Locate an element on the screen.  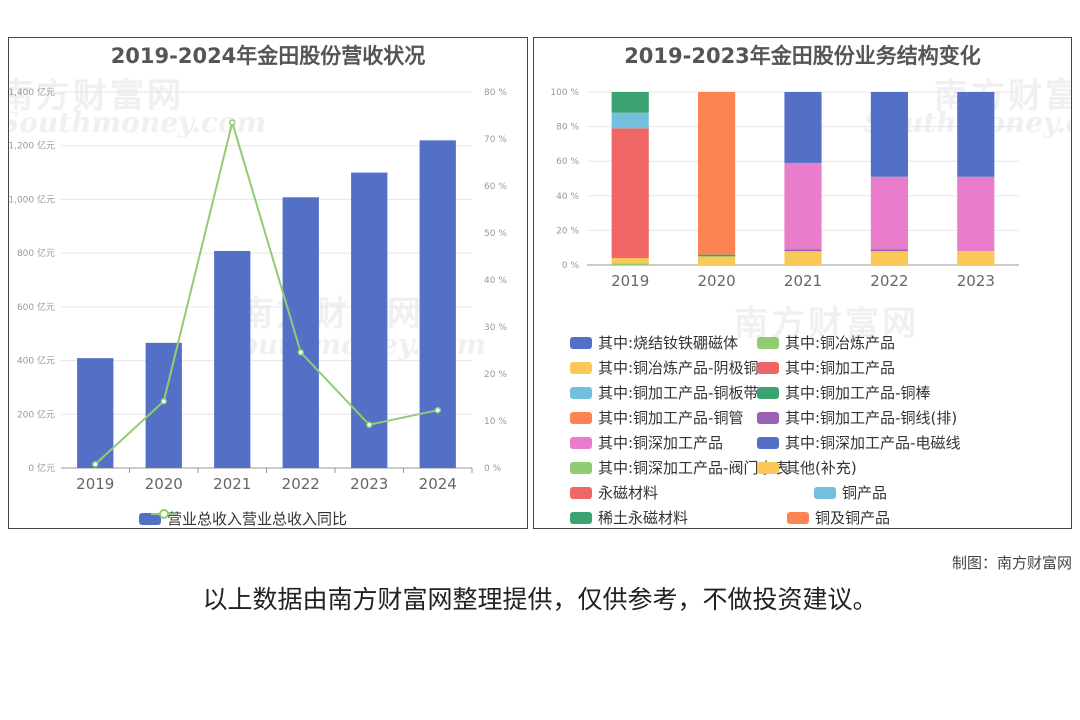
disclaimer: 以上数据由南方财富网整理提供，仅供参考，不做投资建议。 is located at coordinates (540, 599).